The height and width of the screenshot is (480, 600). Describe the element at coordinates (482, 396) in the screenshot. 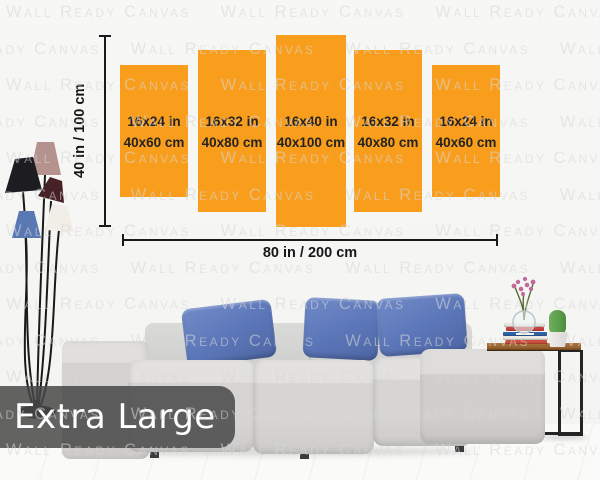

I see `sofa-ottoman-right` at that location.